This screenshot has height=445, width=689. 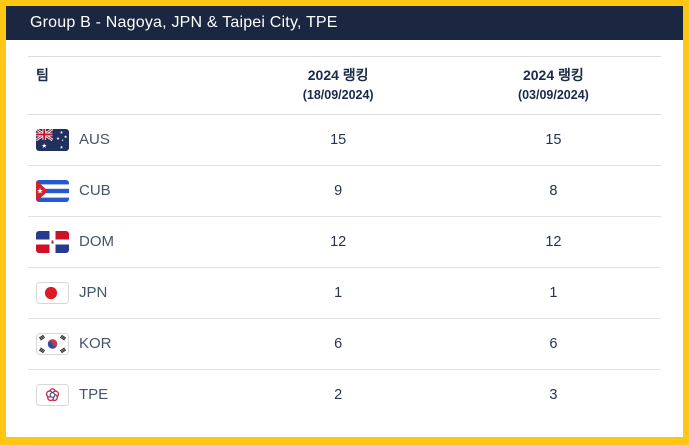 I want to click on table-row: TPE 2 3, so click(x=344, y=394).